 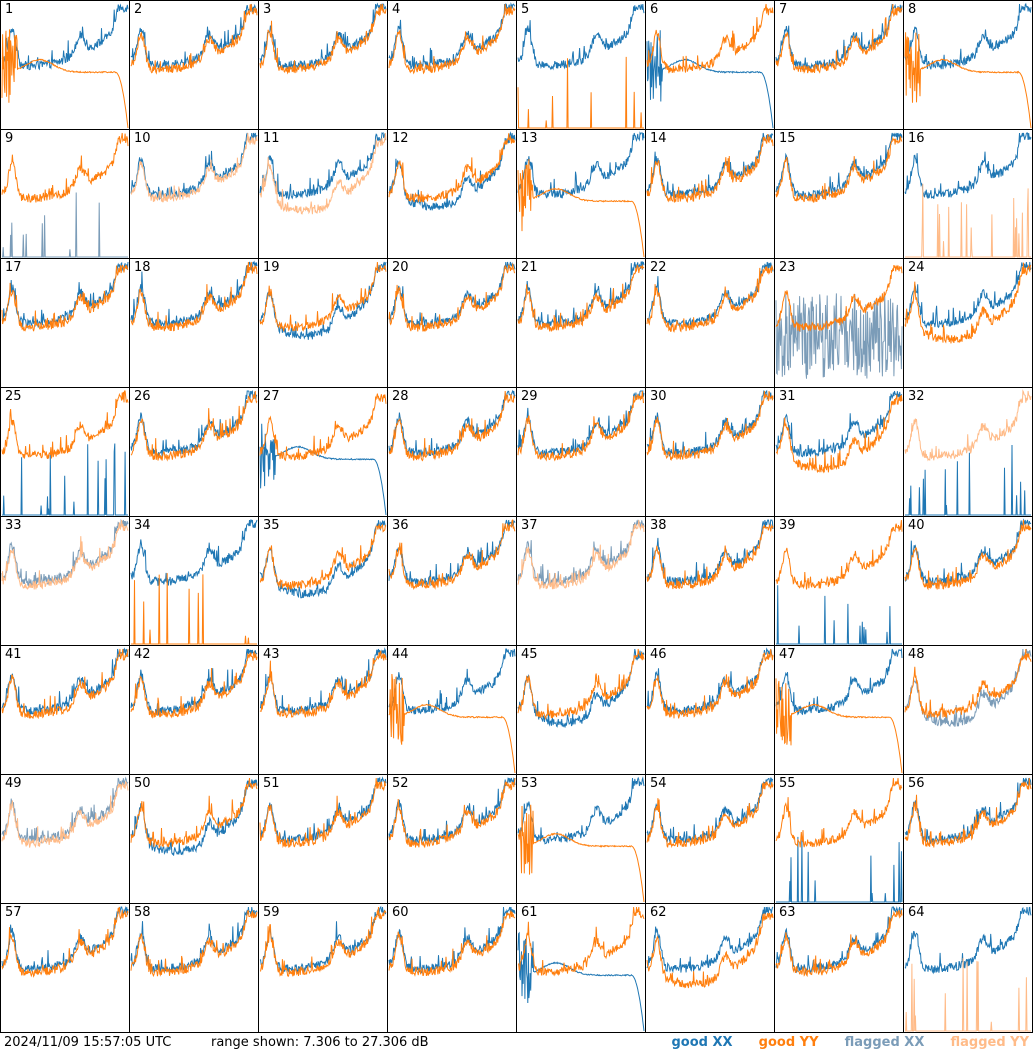 What do you see at coordinates (271, 525) in the screenshot?
I see `panel-number: 35` at bounding box center [271, 525].